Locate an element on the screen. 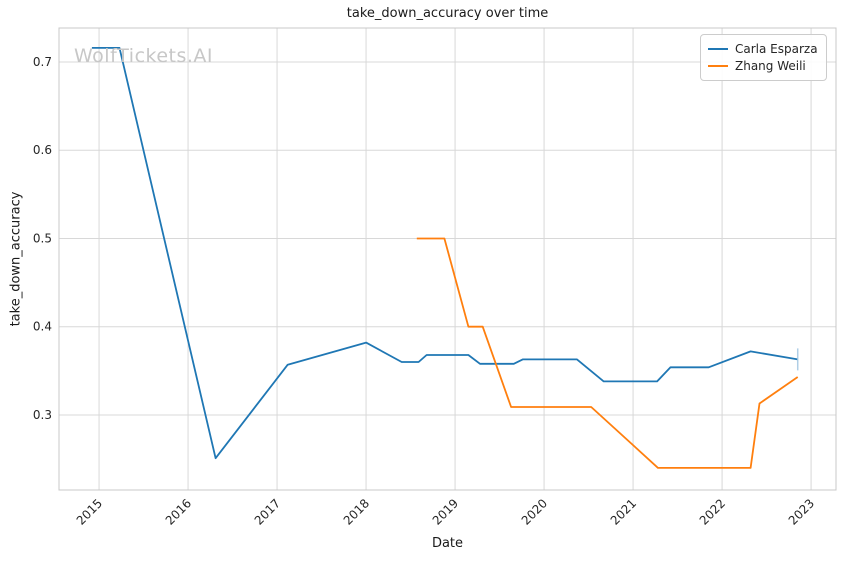 The width and height of the screenshot is (844, 561). y-tick-label: 0.3 is located at coordinates (42, 415).